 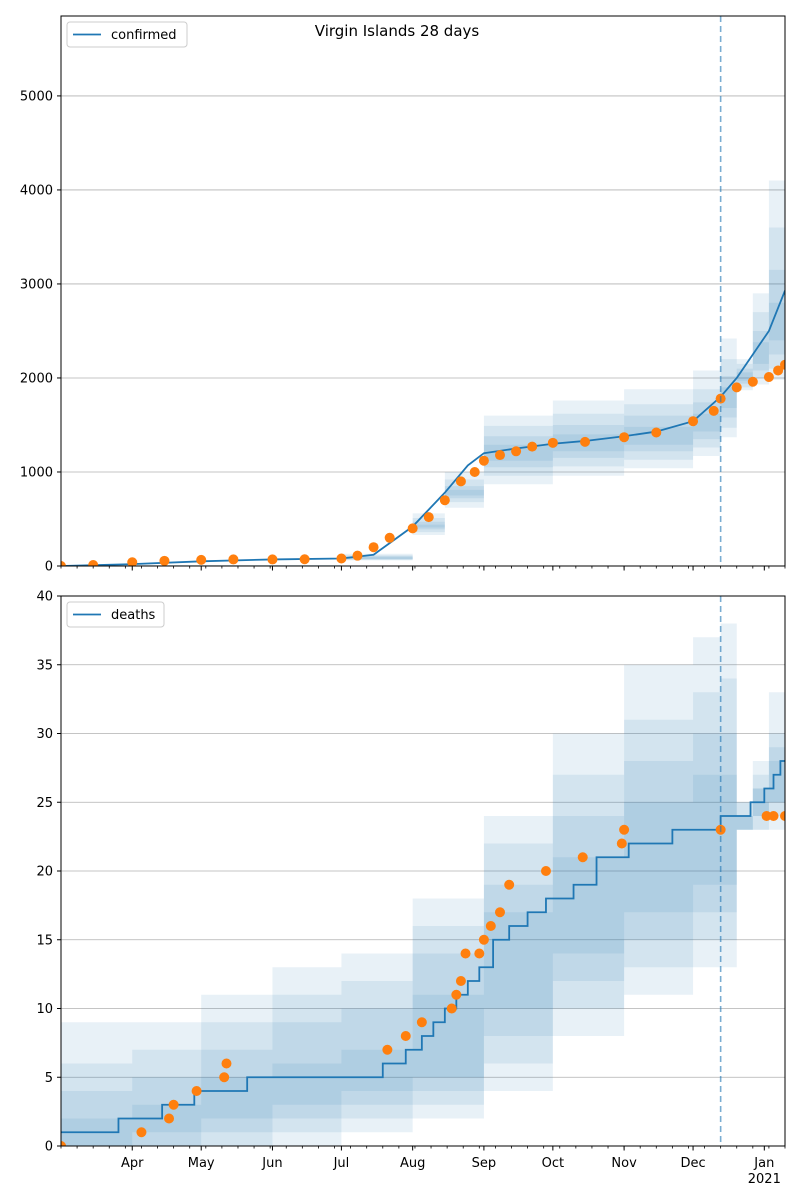 What do you see at coordinates (36, 96) in the screenshot?
I see `y-tick-label: 5000` at bounding box center [36, 96].